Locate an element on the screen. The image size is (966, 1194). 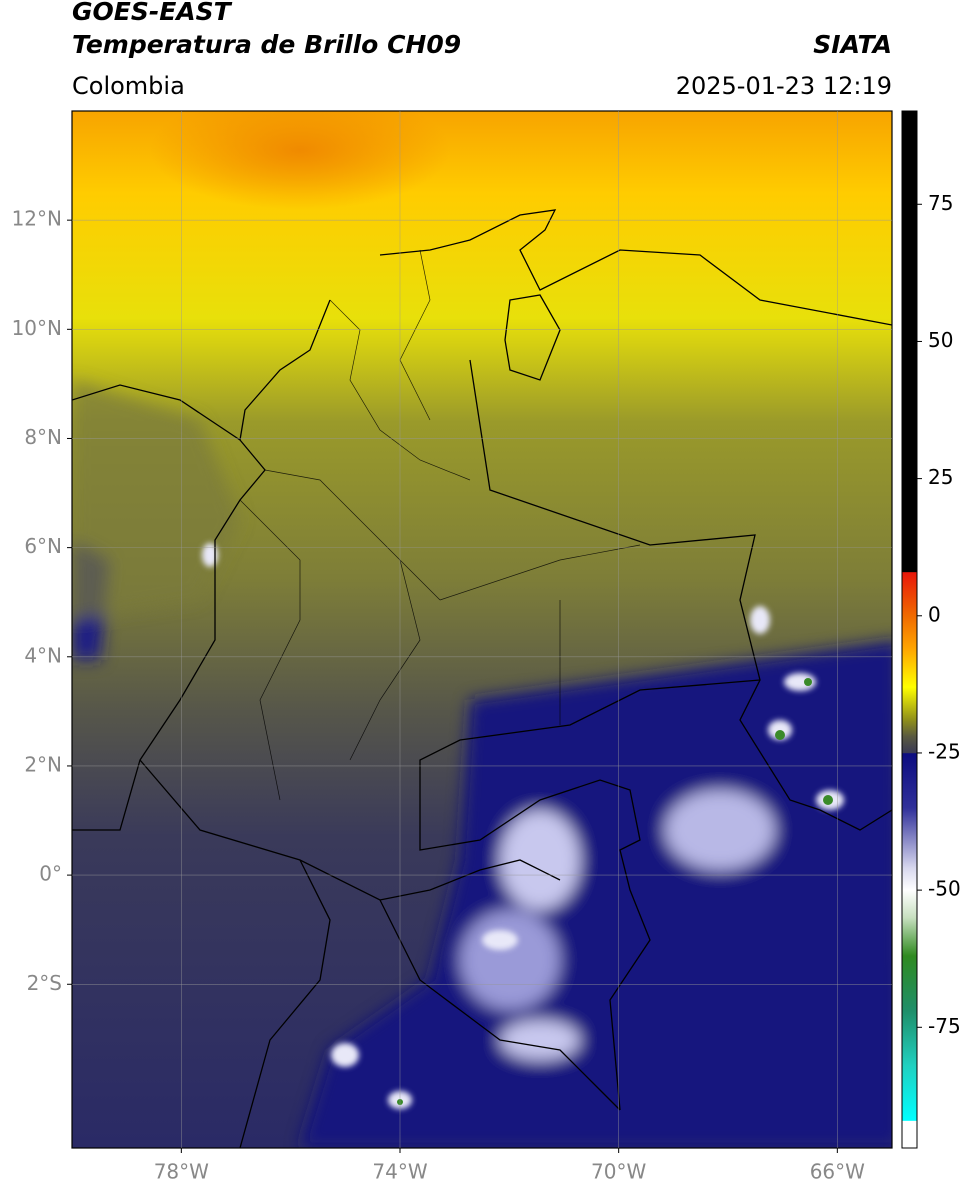
lat-tick-label: 8°N is located at coordinates (43, 437).